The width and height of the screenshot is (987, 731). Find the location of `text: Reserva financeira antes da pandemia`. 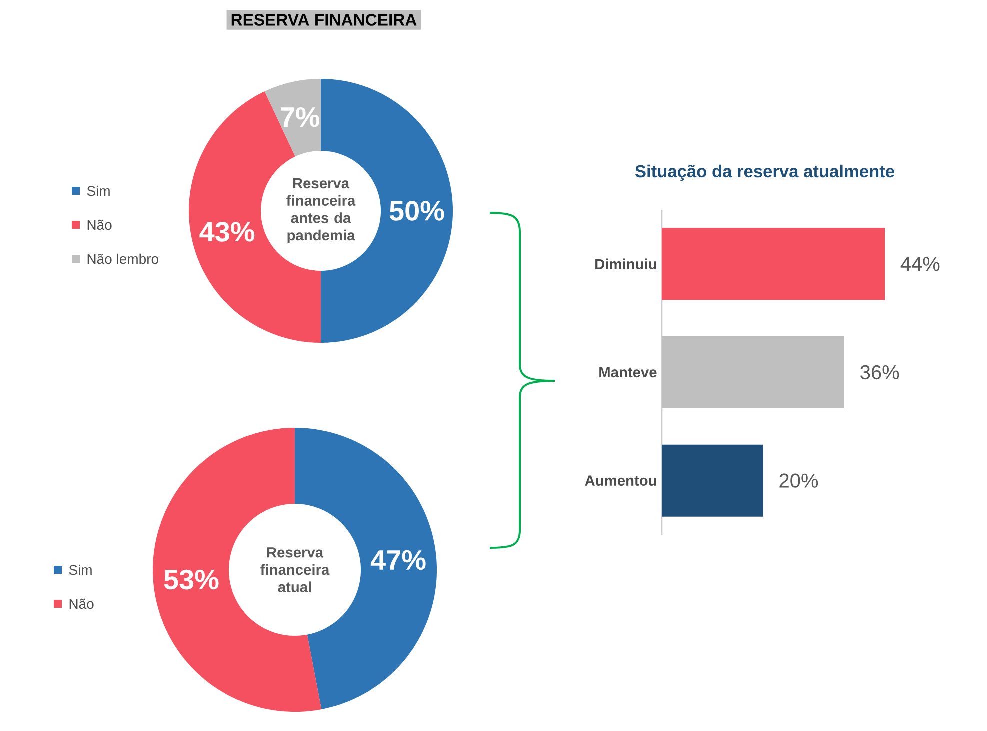

text: Reserva financeira antes da pandemia is located at coordinates (321, 211).